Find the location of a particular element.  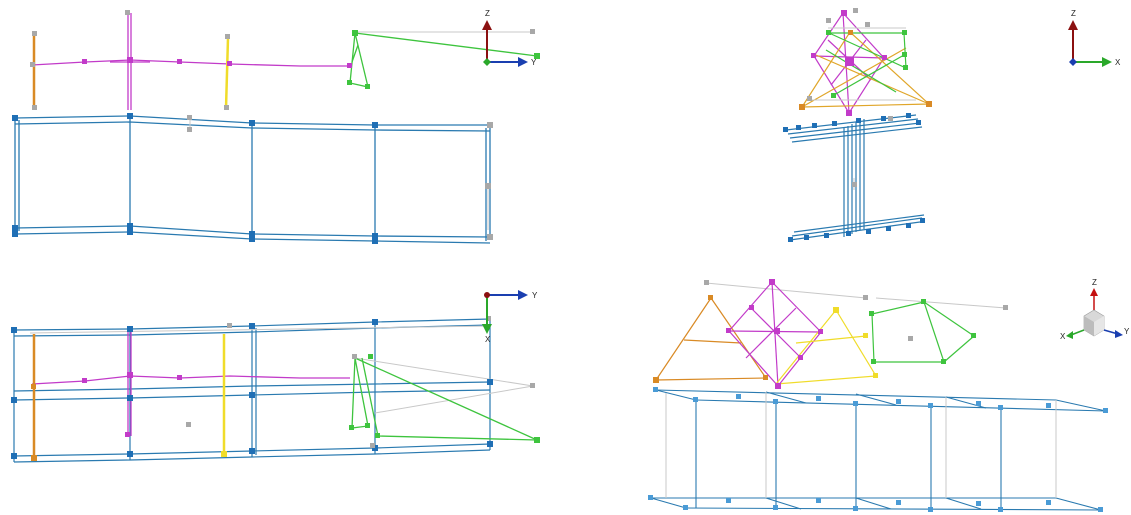

axis-triad-top-left: Z Y is located at coordinates (509, 38).